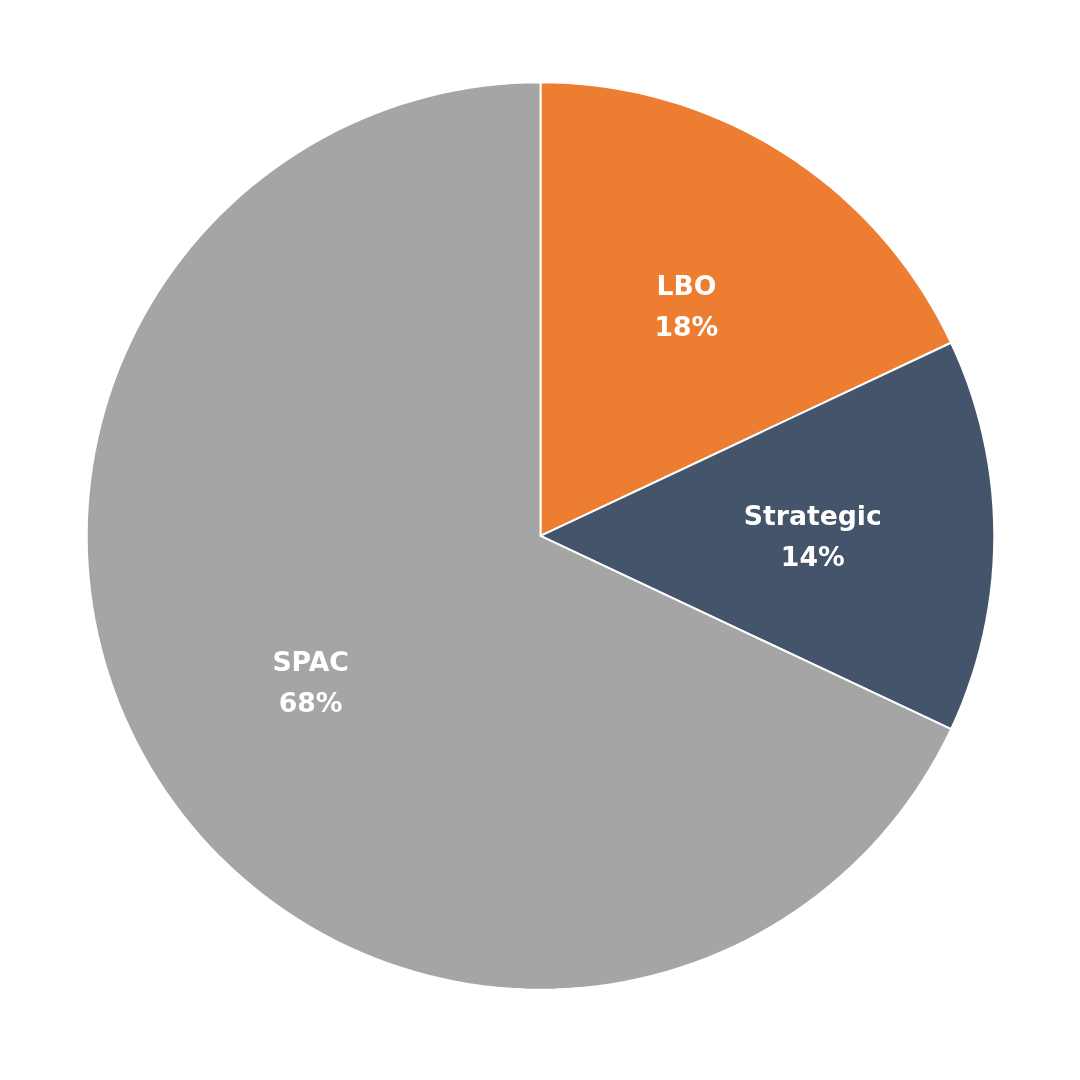 The image size is (1080, 1080). Describe the element at coordinates (812, 556) in the screenshot. I see `data-label: 14%` at that location.